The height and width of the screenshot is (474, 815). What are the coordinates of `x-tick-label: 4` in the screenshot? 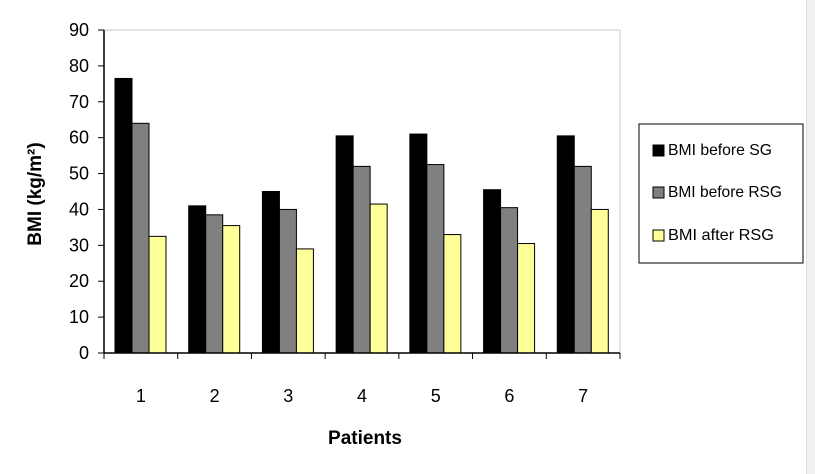 It's located at (362, 396).